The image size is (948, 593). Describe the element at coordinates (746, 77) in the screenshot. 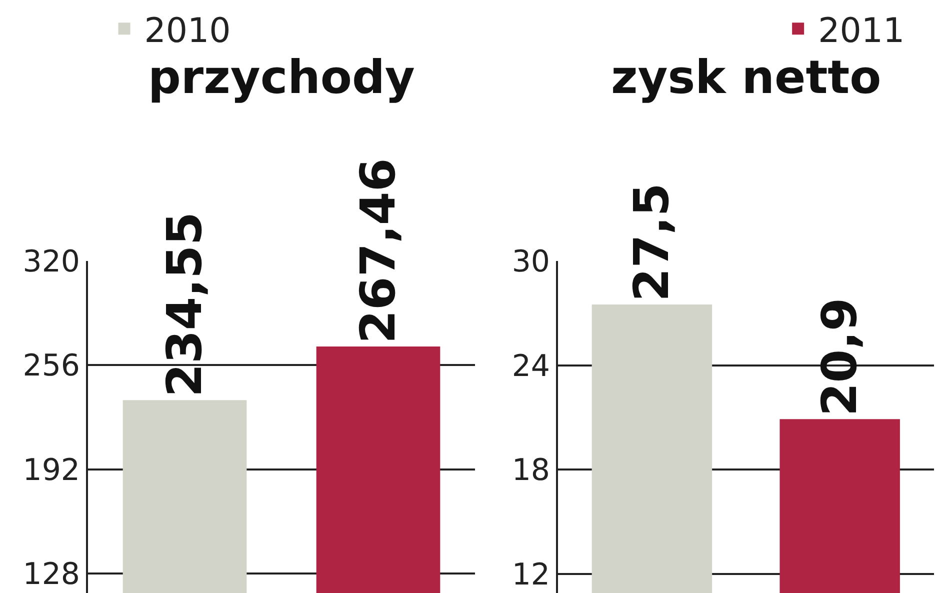

I see `chart-title: zysk netto` at that location.